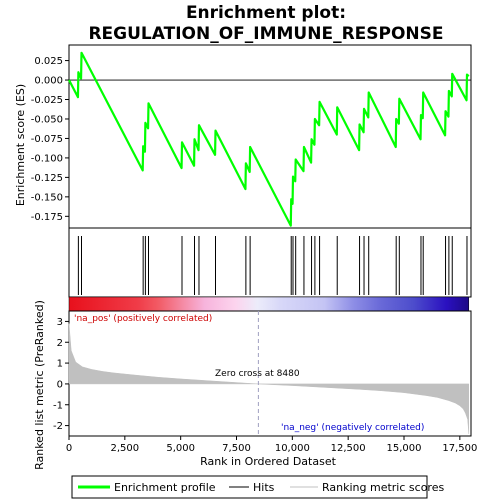 The image size is (500, 500). What do you see at coordinates (48, 61) in the screenshot?
I see `es-tick-label: 0.025` at bounding box center [48, 61].